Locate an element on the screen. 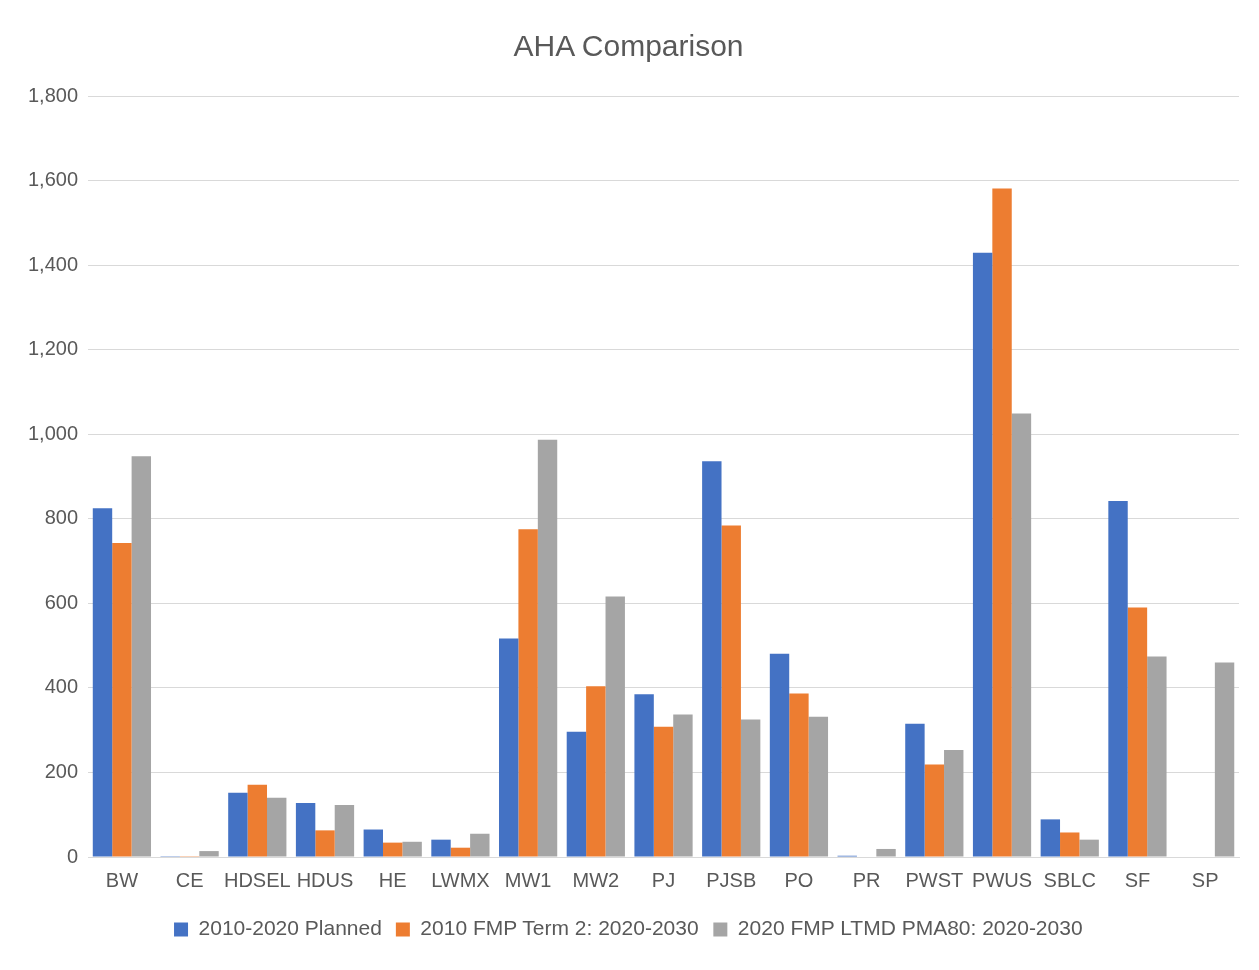  x-tick-label: LWMX is located at coordinates (460, 879).